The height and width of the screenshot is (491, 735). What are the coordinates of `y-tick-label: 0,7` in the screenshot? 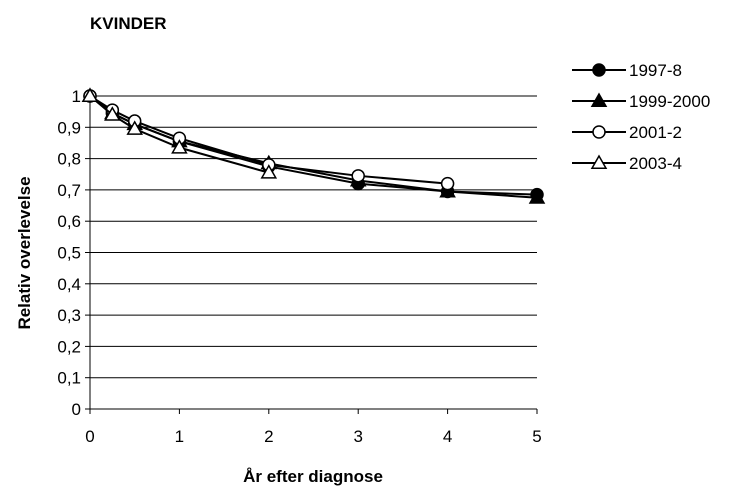 It's located at (69, 190).